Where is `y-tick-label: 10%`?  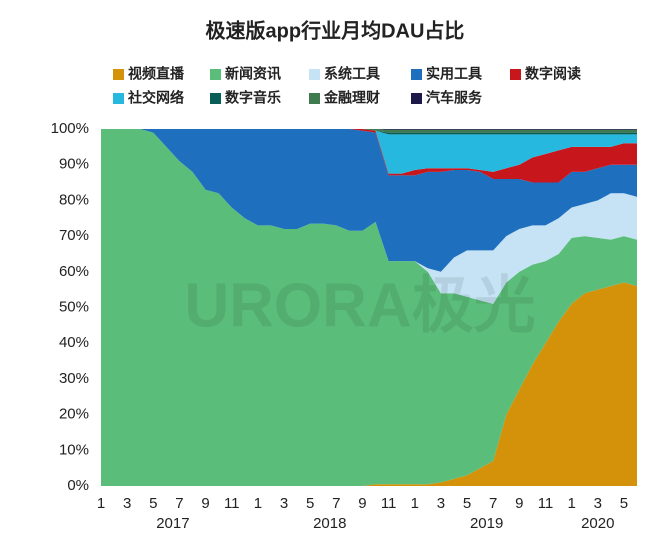 y-tick-label: 10% is located at coordinates (74, 449).